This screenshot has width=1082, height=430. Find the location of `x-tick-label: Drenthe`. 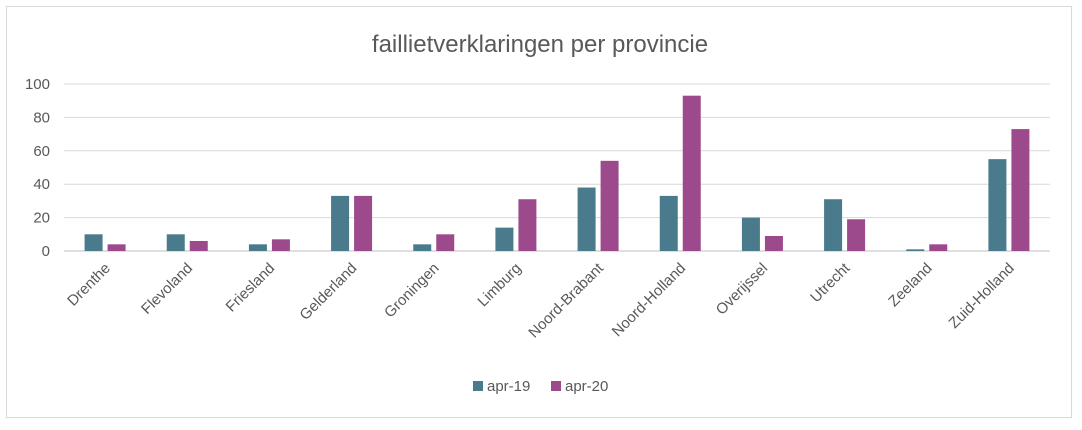

x-tick-label: Drenthe is located at coordinates (89, 285).